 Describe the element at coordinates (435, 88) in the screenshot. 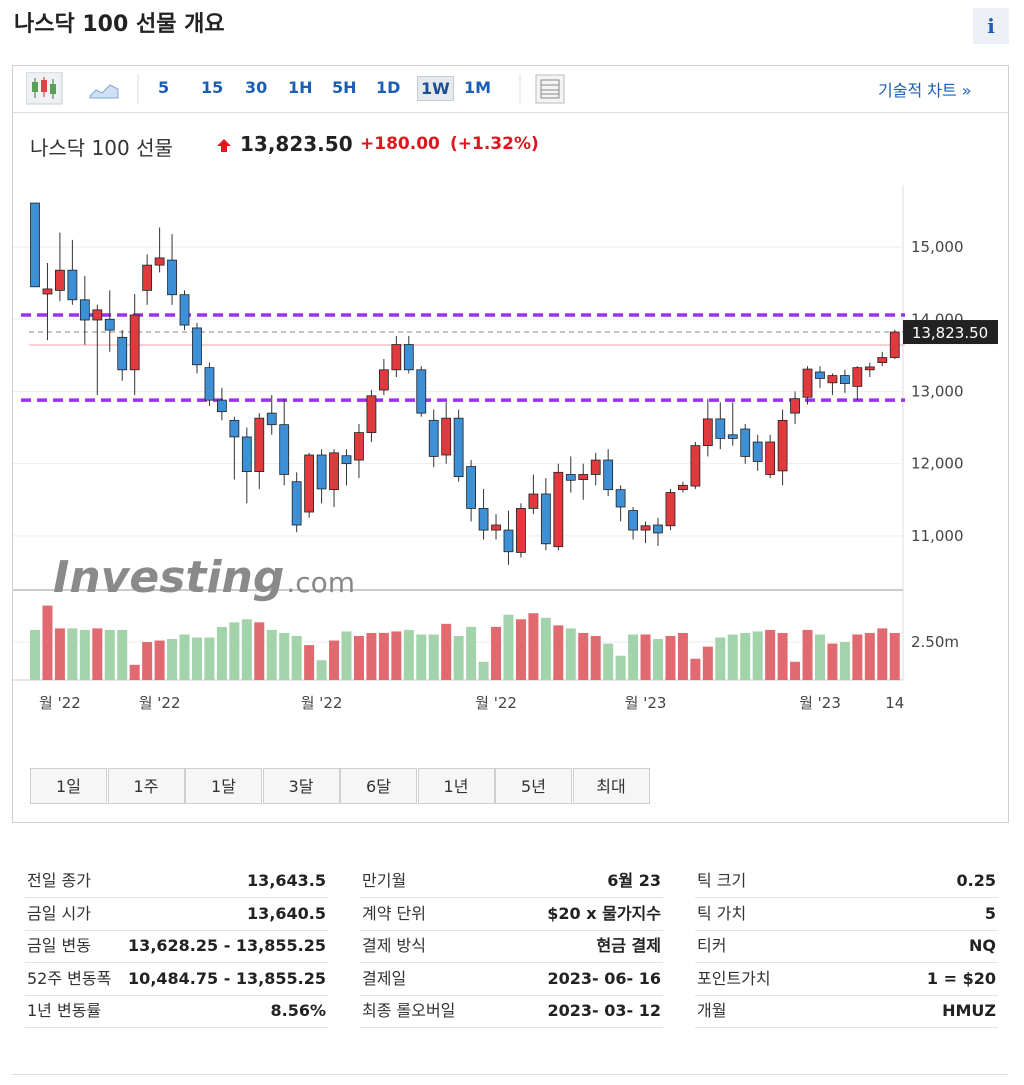

I see `interval-button: 1W` at that location.